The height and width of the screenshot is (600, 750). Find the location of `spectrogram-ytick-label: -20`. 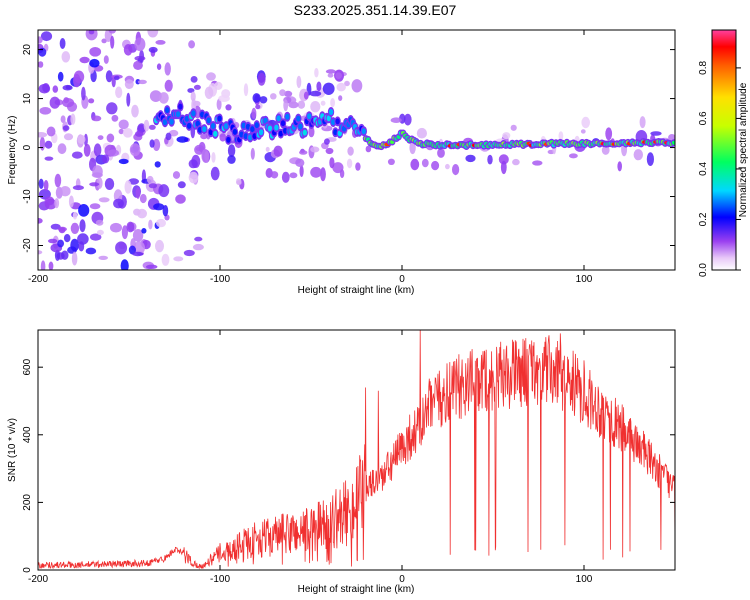

spectrogram-ytick-label: -20 is located at coordinates (27, 245).